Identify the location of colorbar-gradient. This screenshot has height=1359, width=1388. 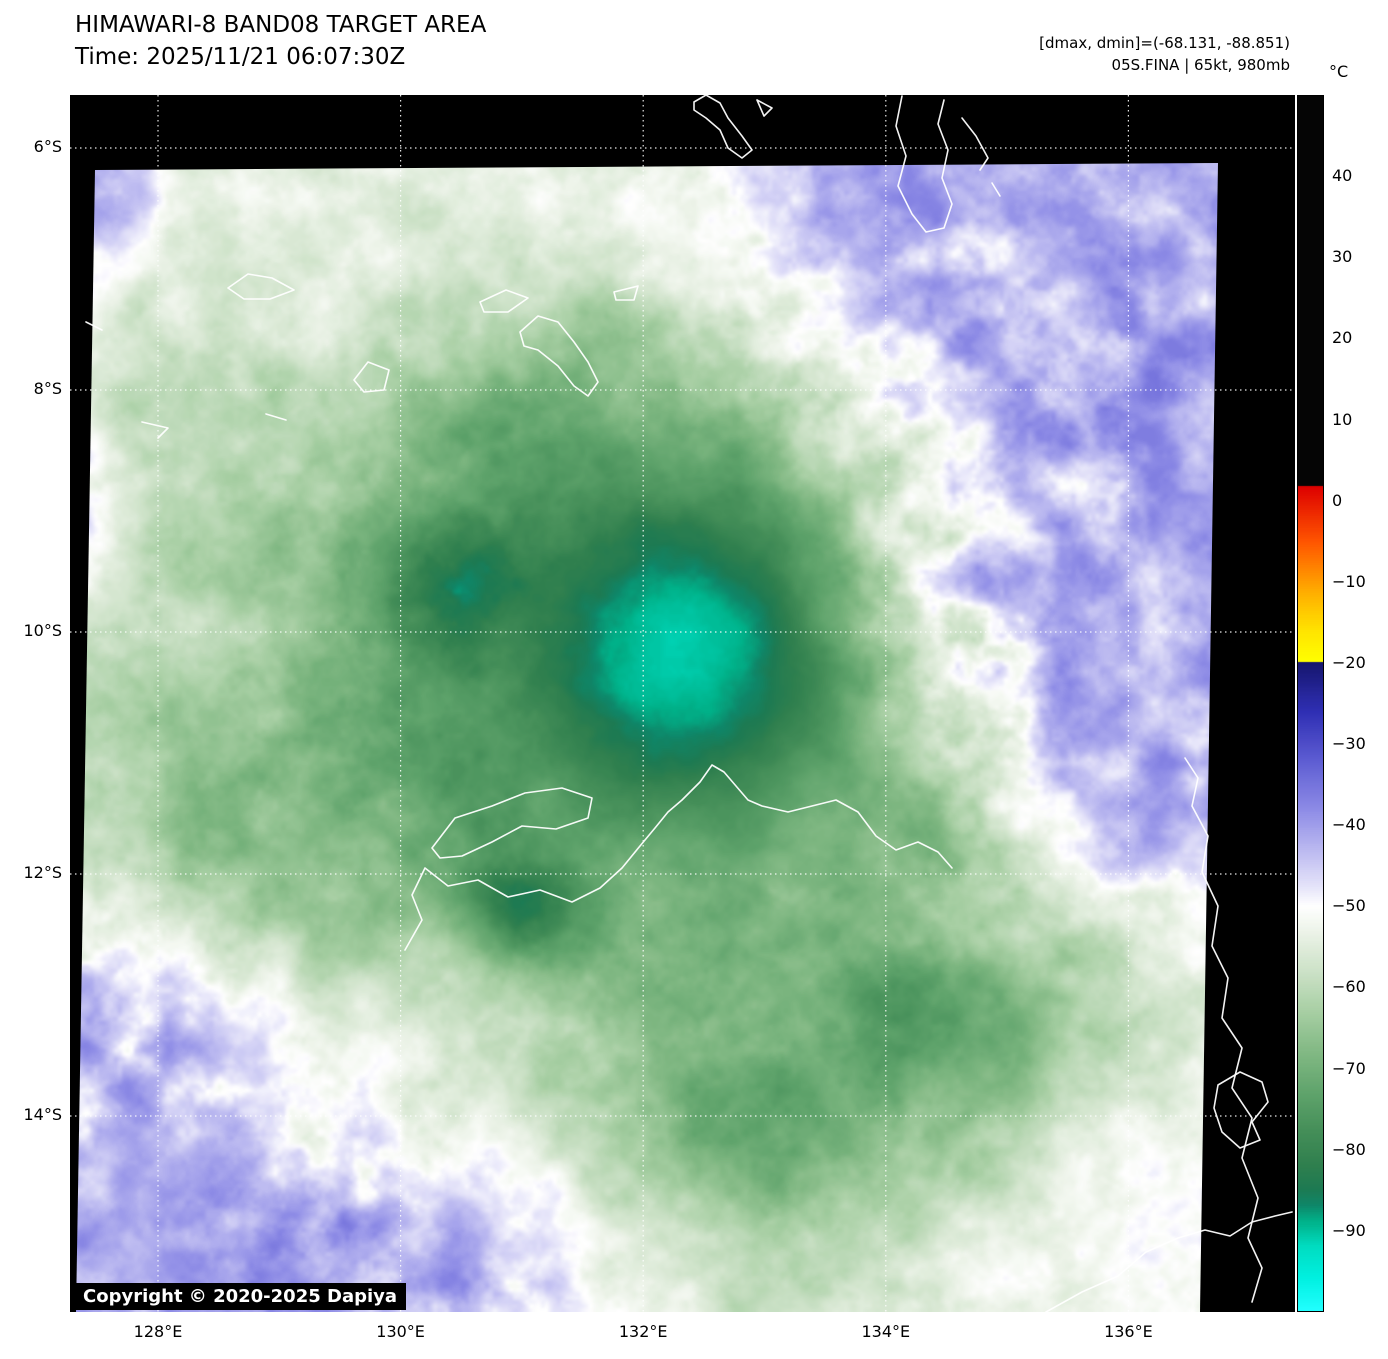
(1310, 703).